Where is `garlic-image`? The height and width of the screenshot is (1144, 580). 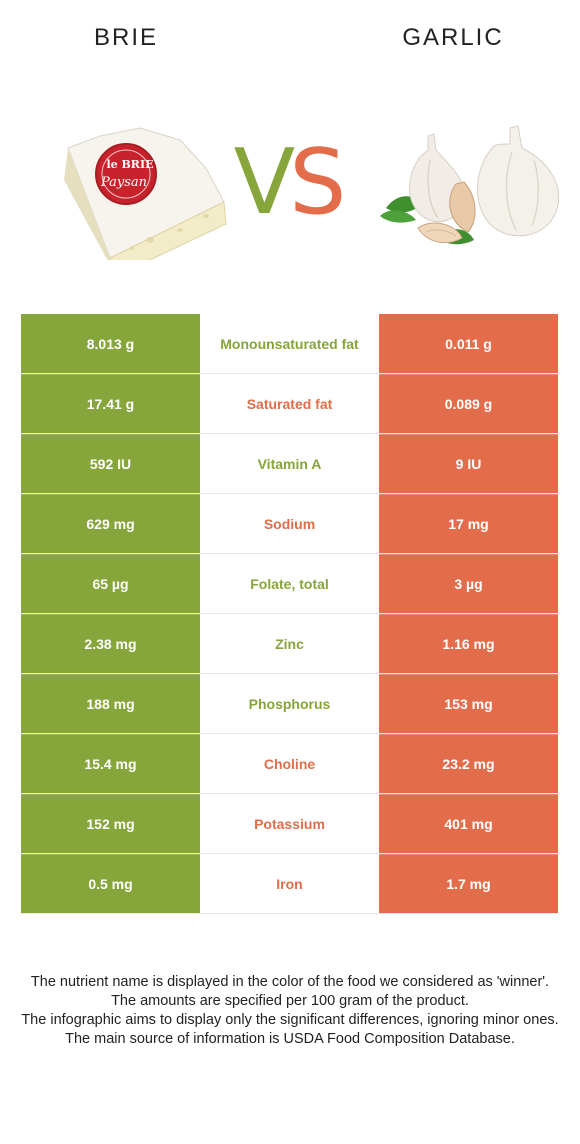 garlic-image is located at coordinates (470, 185).